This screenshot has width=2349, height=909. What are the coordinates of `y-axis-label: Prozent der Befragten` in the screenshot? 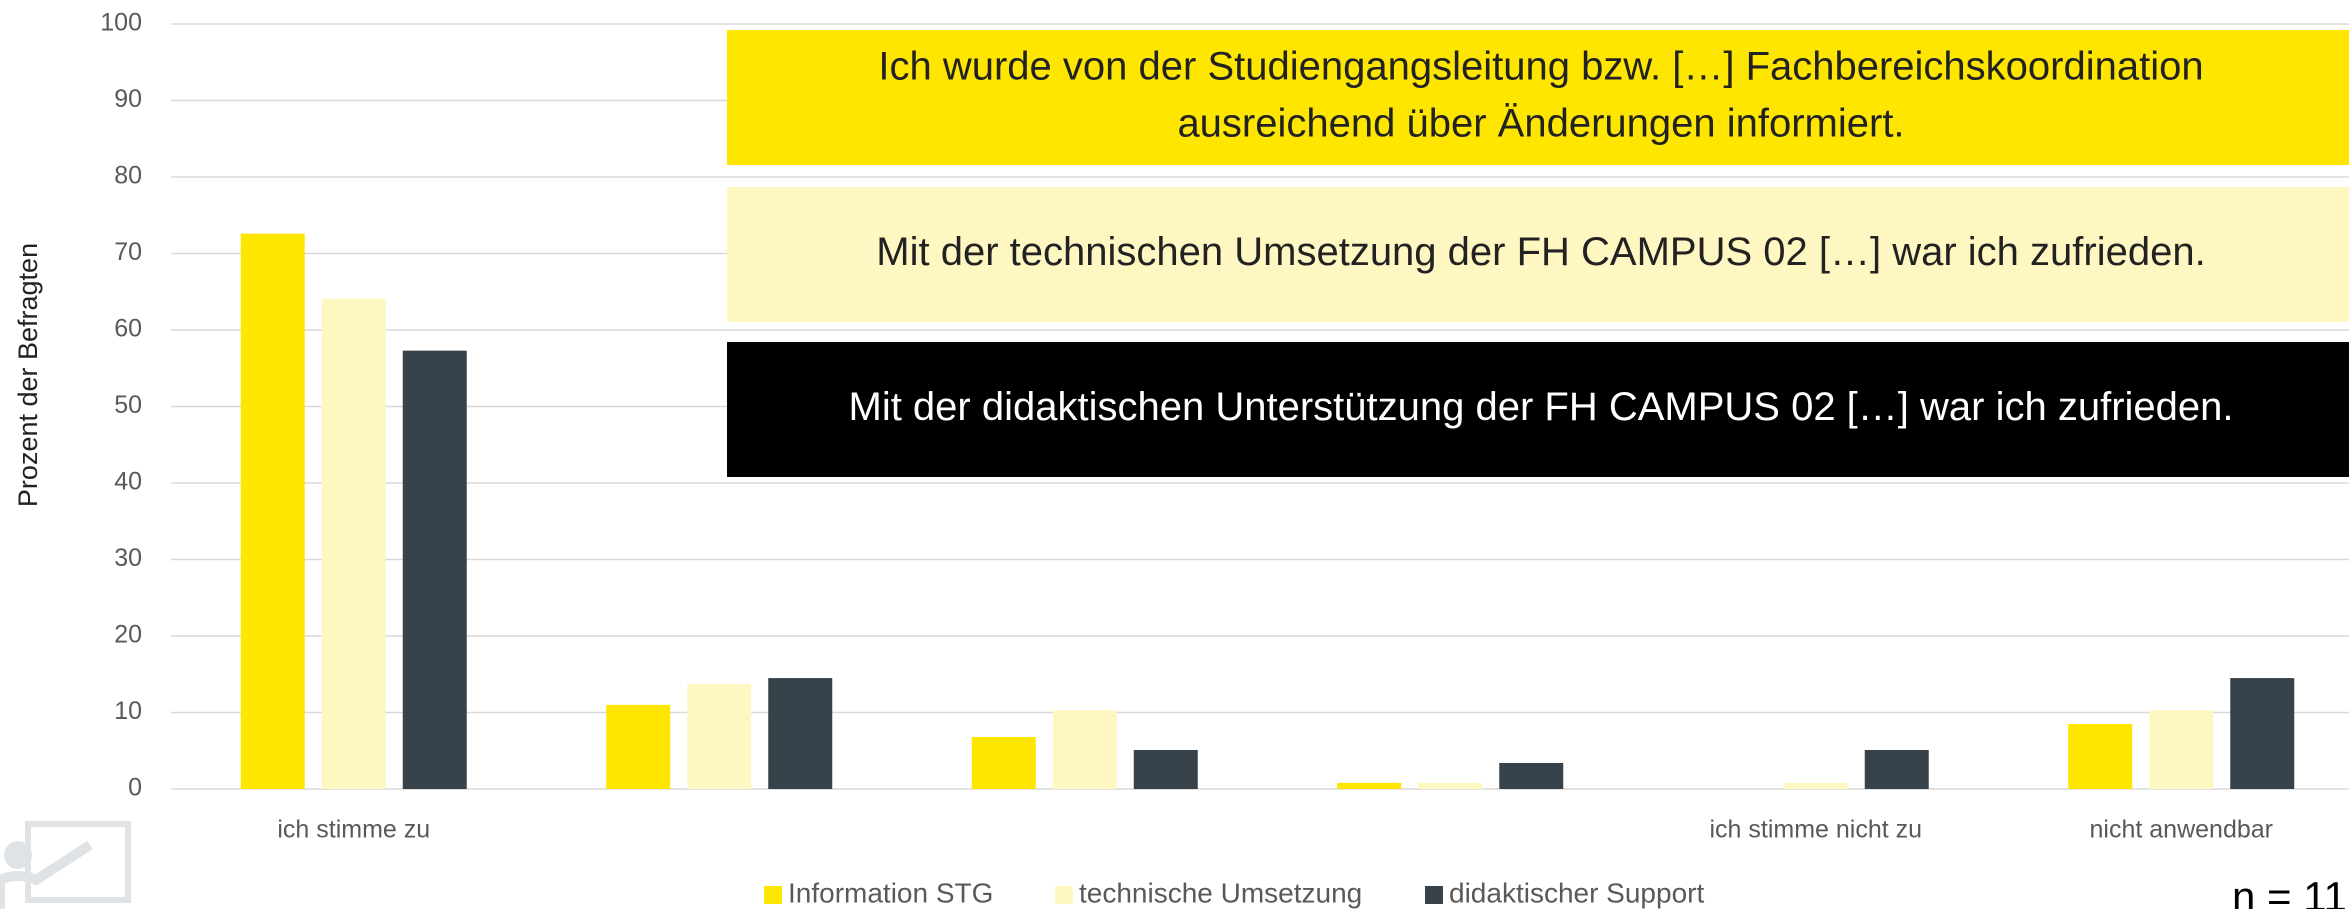 It's located at (28, 375).